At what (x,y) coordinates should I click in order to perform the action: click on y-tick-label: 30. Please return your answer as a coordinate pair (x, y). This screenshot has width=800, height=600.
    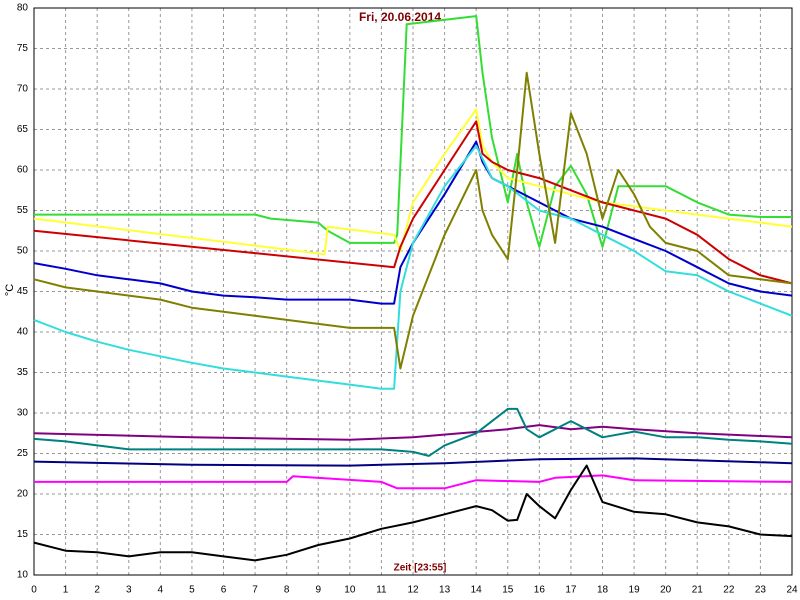
    Looking at the image, I should click on (23, 413).